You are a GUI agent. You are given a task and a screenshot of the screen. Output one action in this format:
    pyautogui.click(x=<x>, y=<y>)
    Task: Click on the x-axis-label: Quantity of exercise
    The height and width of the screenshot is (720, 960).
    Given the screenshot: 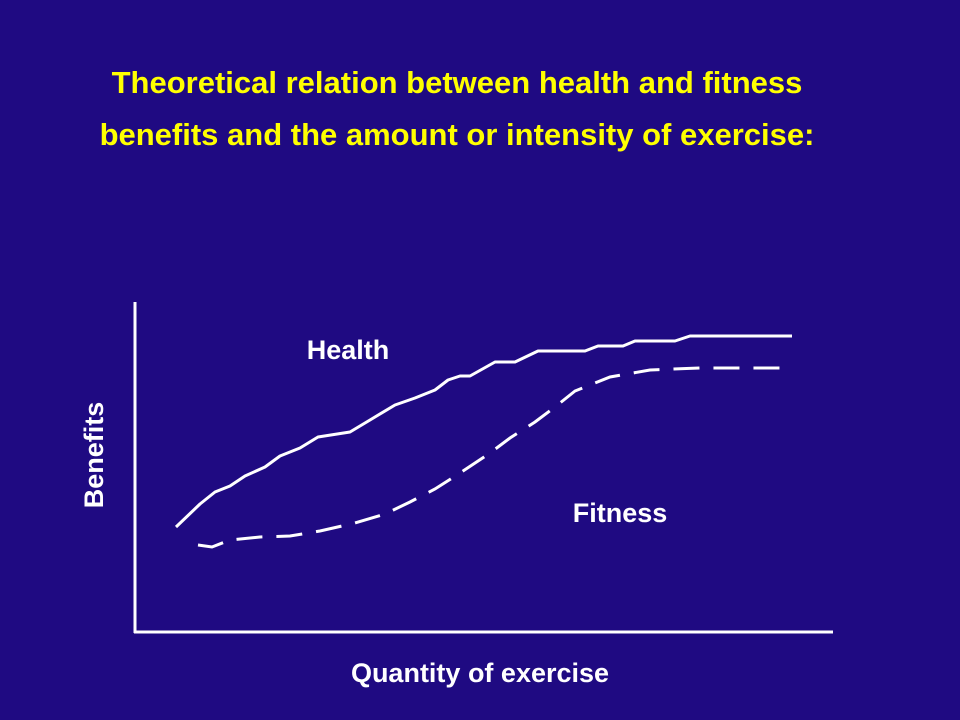 What is the action you would take?
    pyautogui.click(x=480, y=673)
    